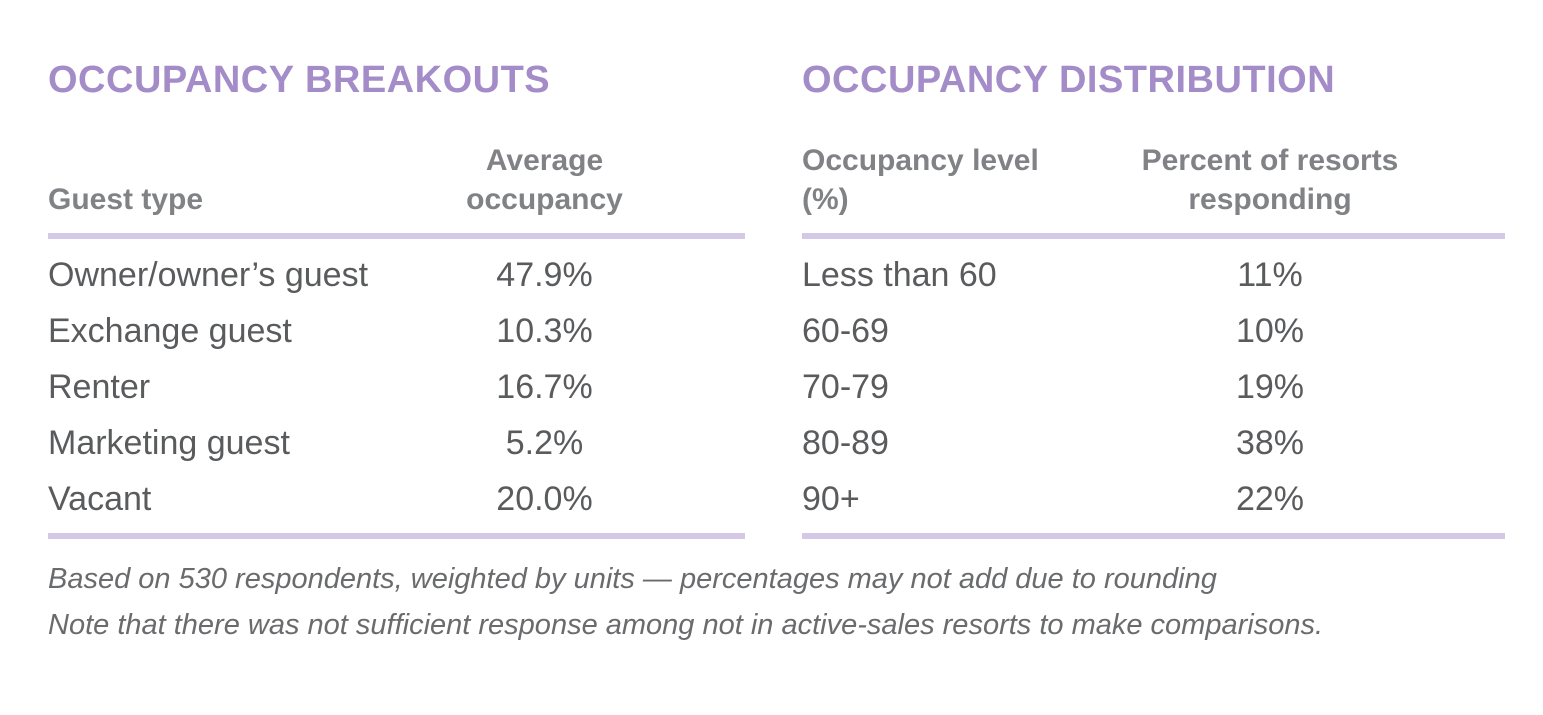 The width and height of the screenshot is (1543, 715). Describe the element at coordinates (1153, 443) in the screenshot. I see `table-row: 80-89 38%` at that location.